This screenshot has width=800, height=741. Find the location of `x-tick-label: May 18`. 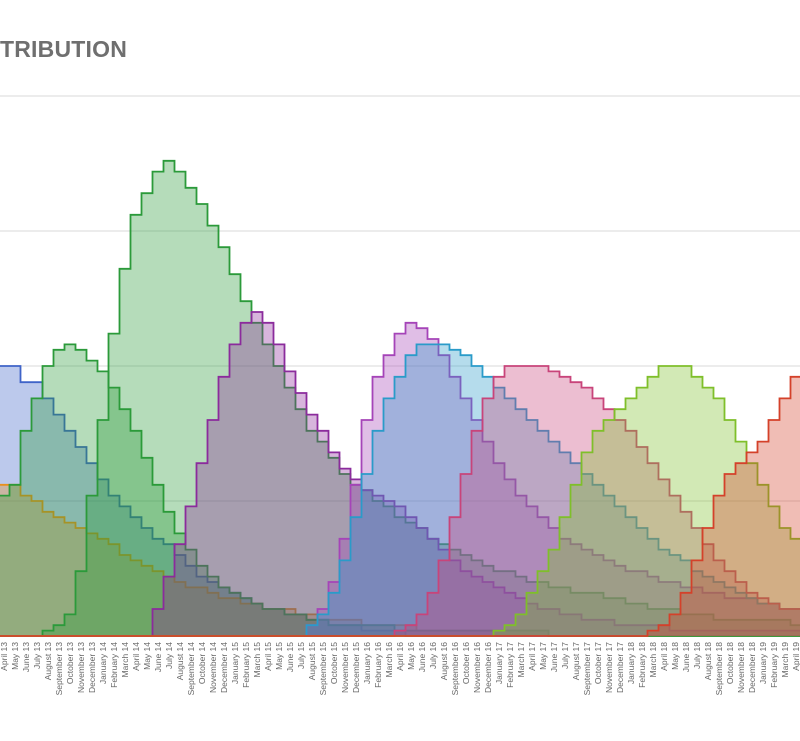

x-tick-label: May 18 is located at coordinates (675, 656).